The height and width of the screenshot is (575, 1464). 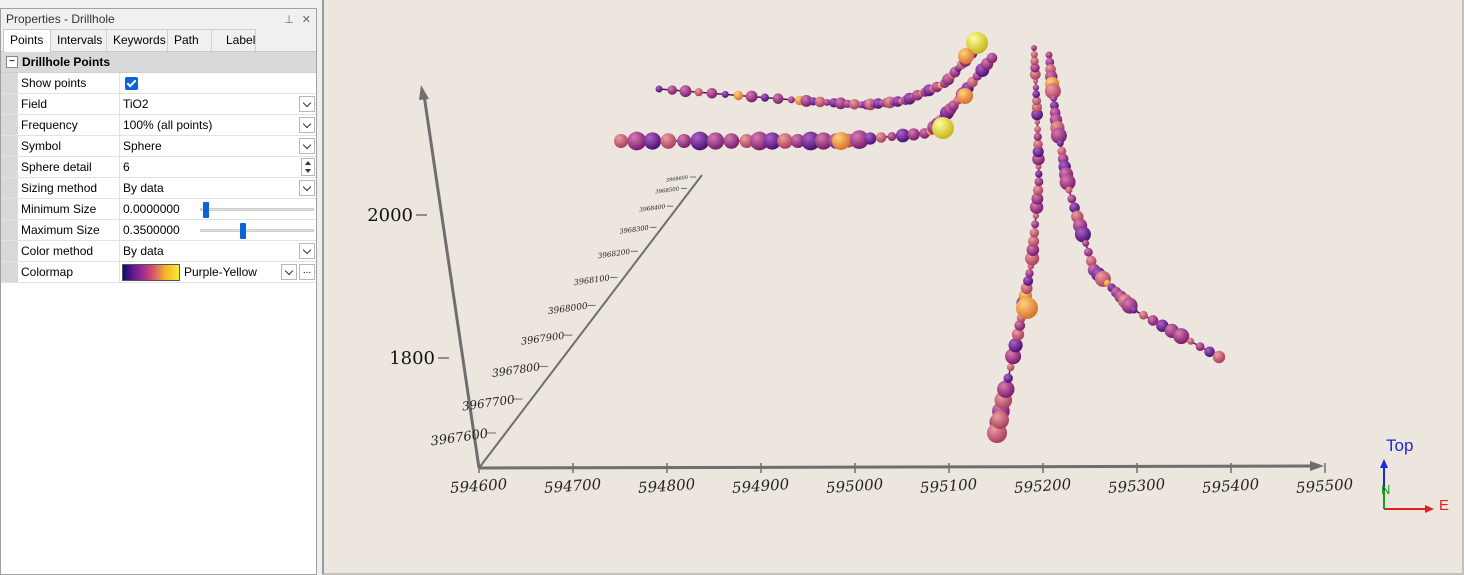 I want to click on y-tick-label-4: 3968000, so click(x=567, y=310).